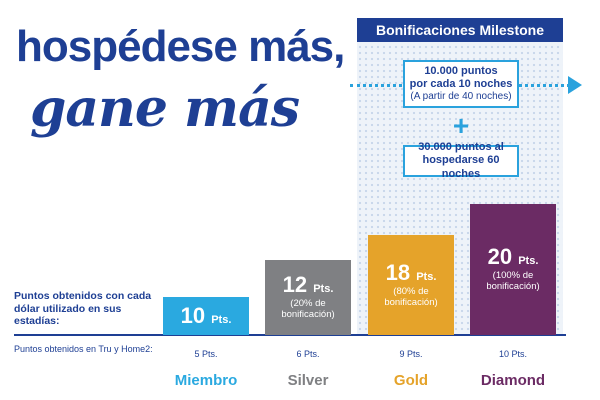 This screenshot has width=600, height=400. What do you see at coordinates (290, 335) in the screenshot?
I see `chart-baseline` at bounding box center [290, 335].